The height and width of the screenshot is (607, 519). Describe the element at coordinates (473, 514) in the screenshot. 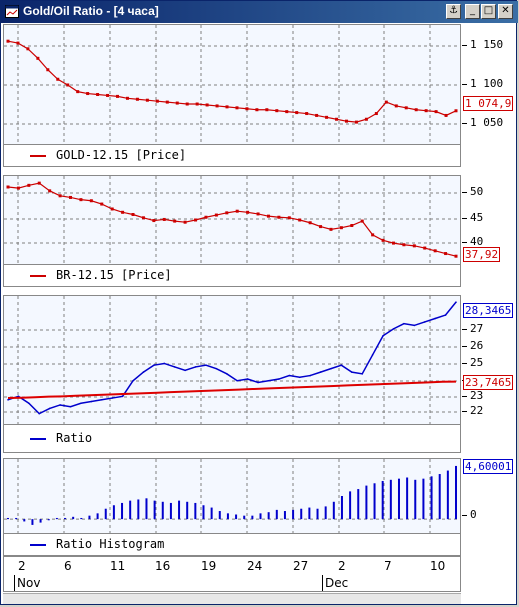

I see `histogram-tick: 0` at that location.